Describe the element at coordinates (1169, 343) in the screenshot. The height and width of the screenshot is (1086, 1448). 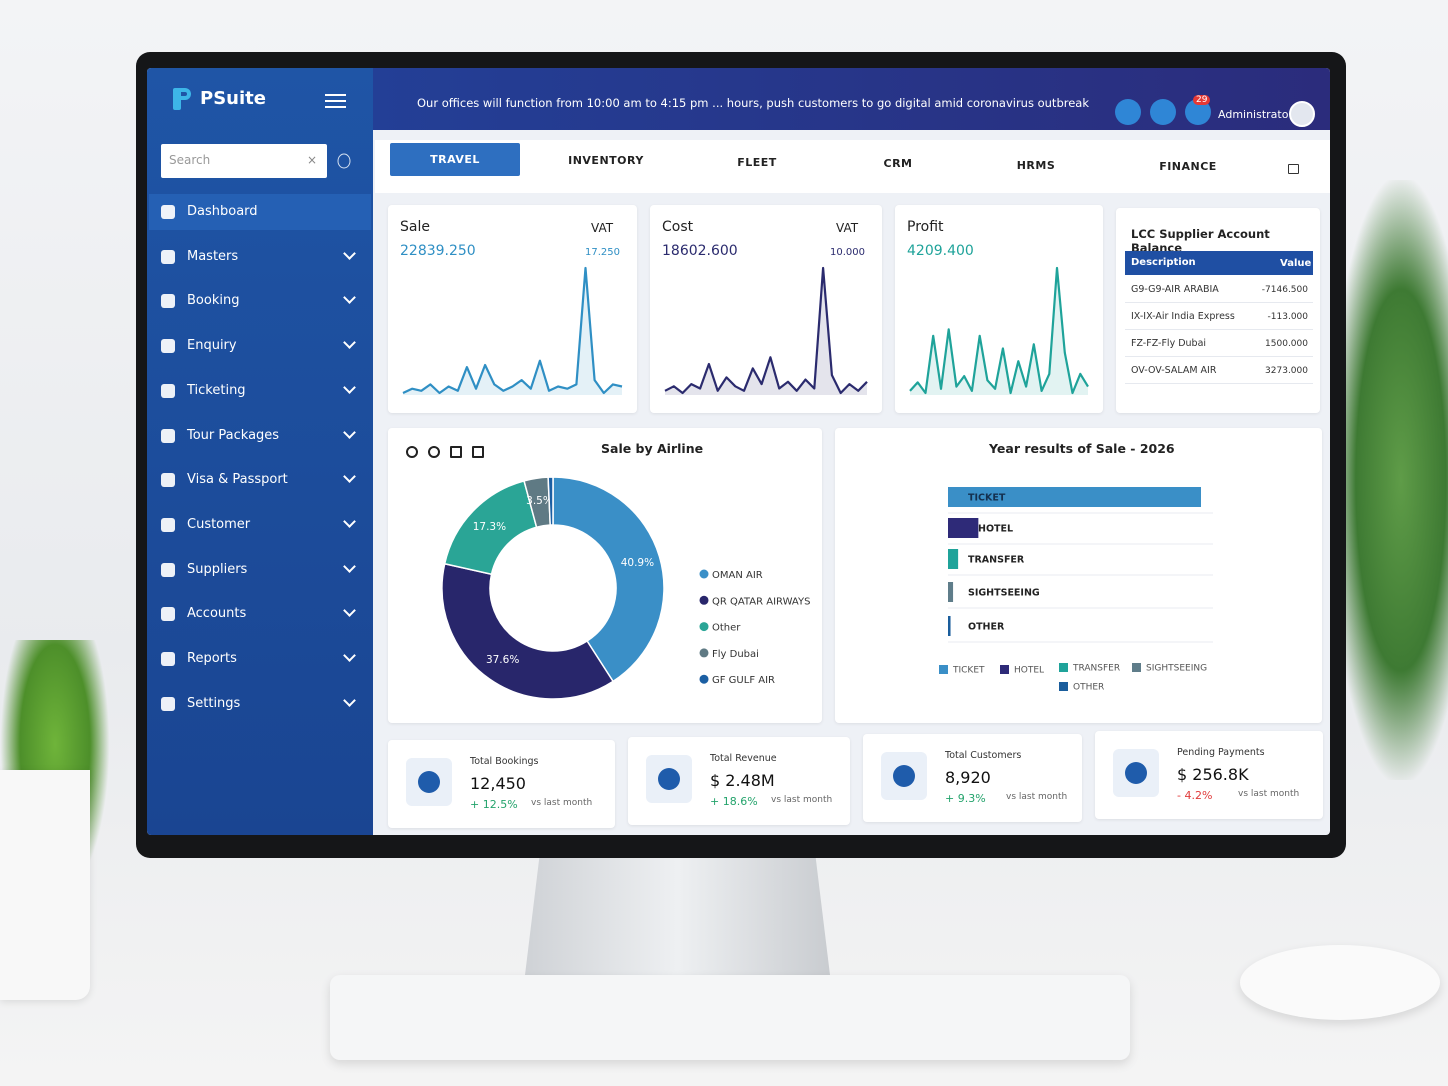
I see `table-cell: FZ-FZ-Fly Dubai` at that location.